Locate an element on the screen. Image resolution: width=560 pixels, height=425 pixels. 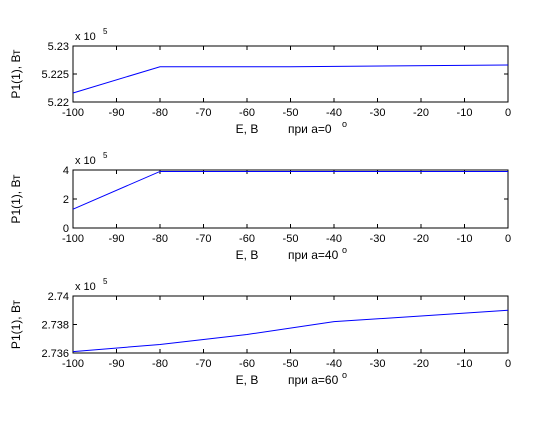
y-tick-label: 2 is located at coordinates (66, 200).